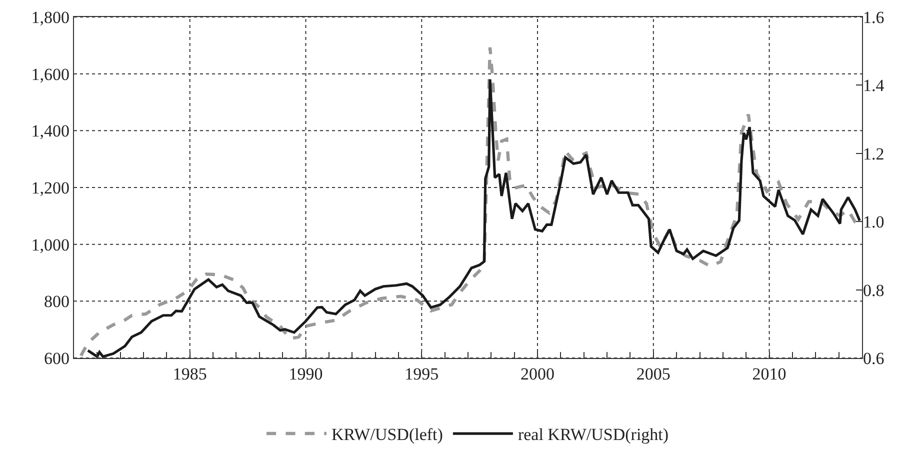 The image size is (911, 464). Describe the element at coordinates (387, 434) in the screenshot. I see `legend-label: KRW/USD(left)` at that location.